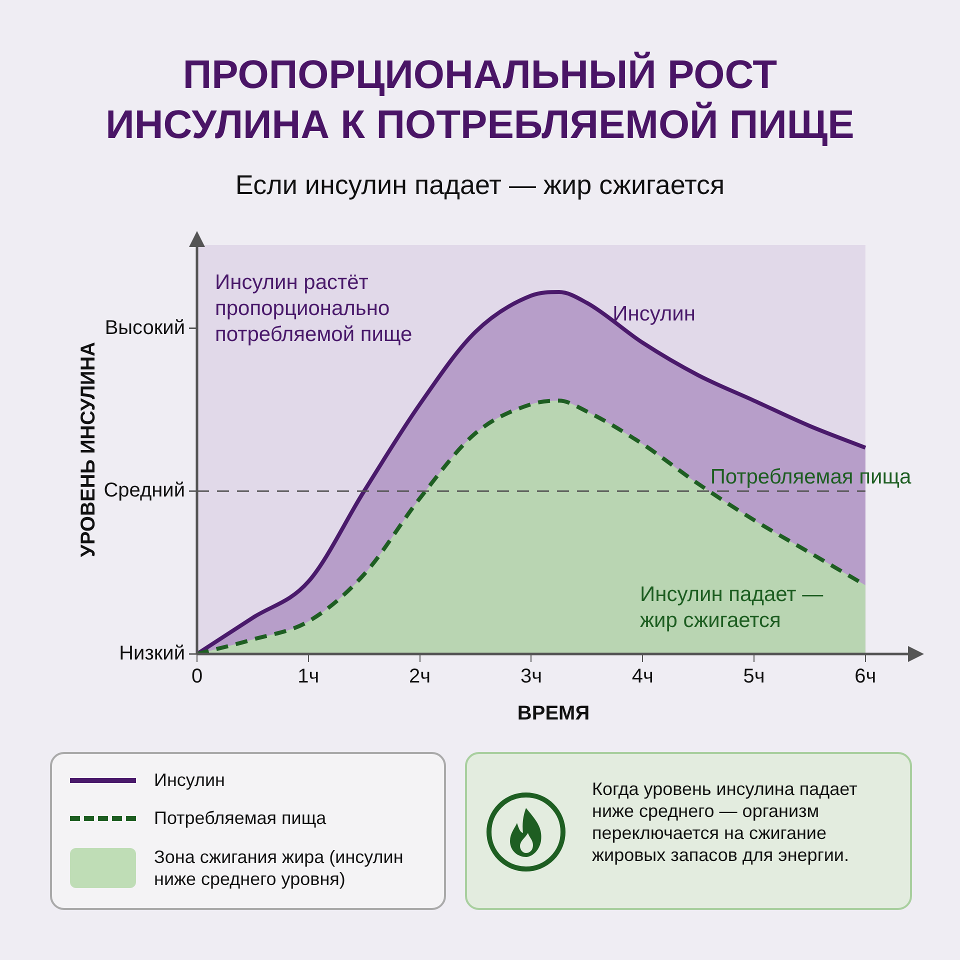 This screenshot has height=960, width=960. What do you see at coordinates (314, 309) in the screenshot?
I see `annotation: Инсулин растёт пропорционально потребляемой пище` at bounding box center [314, 309].